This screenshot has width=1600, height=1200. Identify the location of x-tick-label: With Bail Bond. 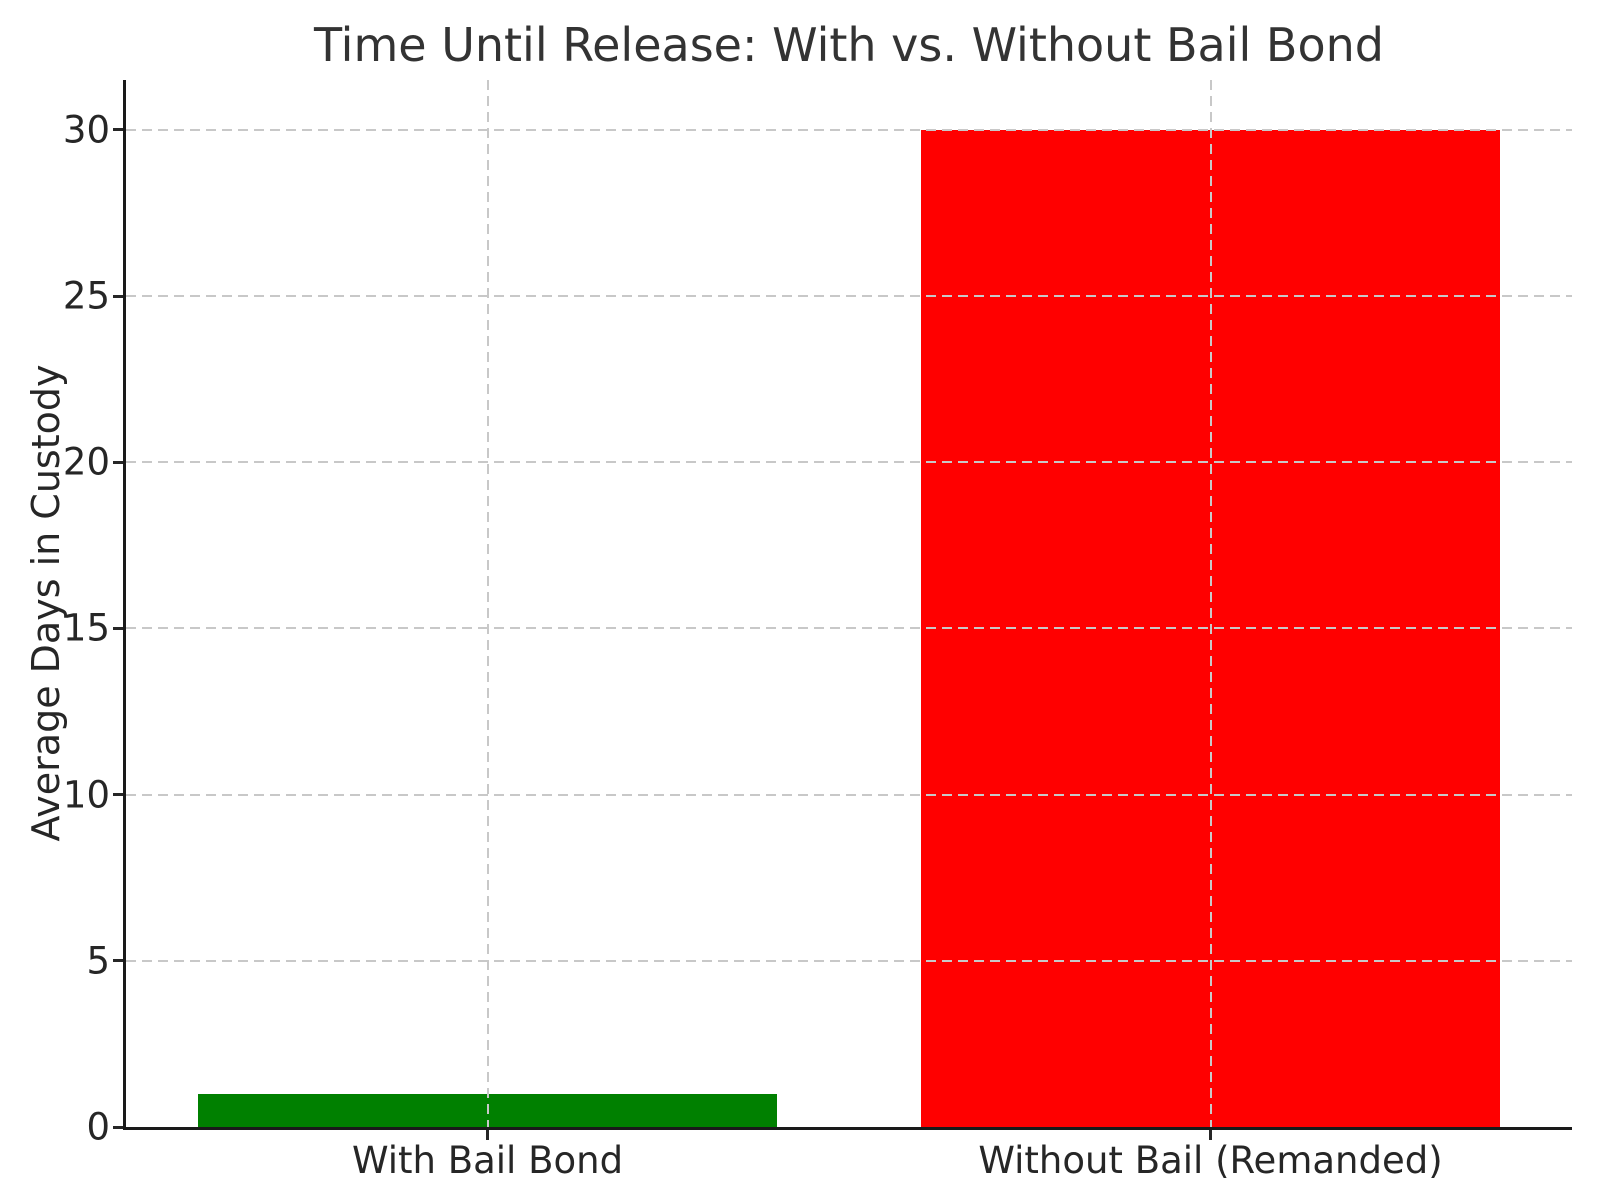
(487, 1160).